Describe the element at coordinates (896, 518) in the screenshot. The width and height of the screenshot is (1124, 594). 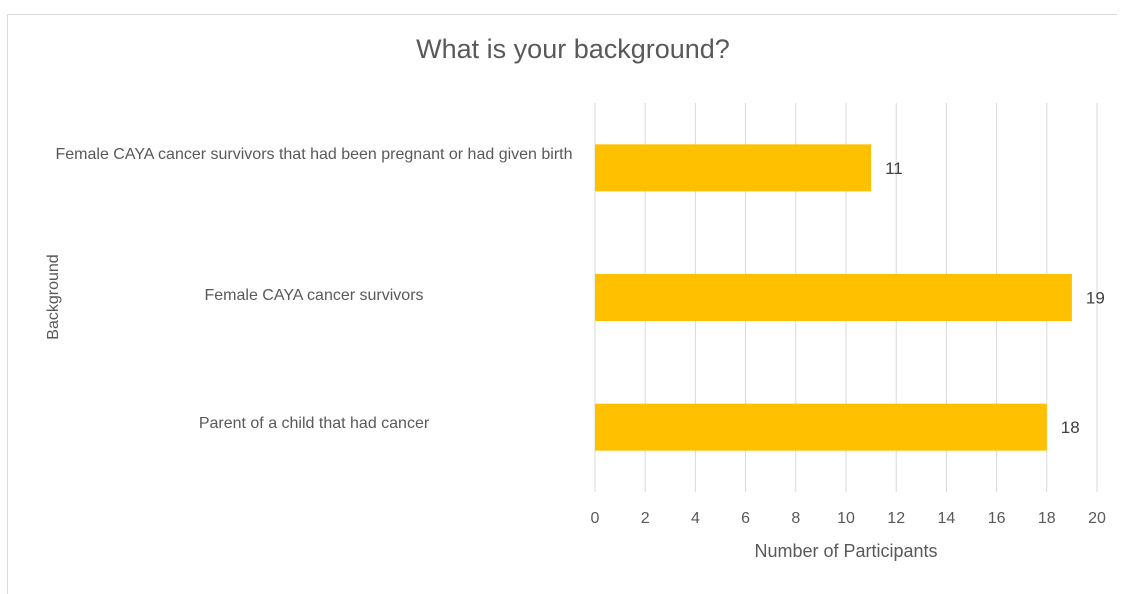
I see `x-tick-label-12: 12` at that location.